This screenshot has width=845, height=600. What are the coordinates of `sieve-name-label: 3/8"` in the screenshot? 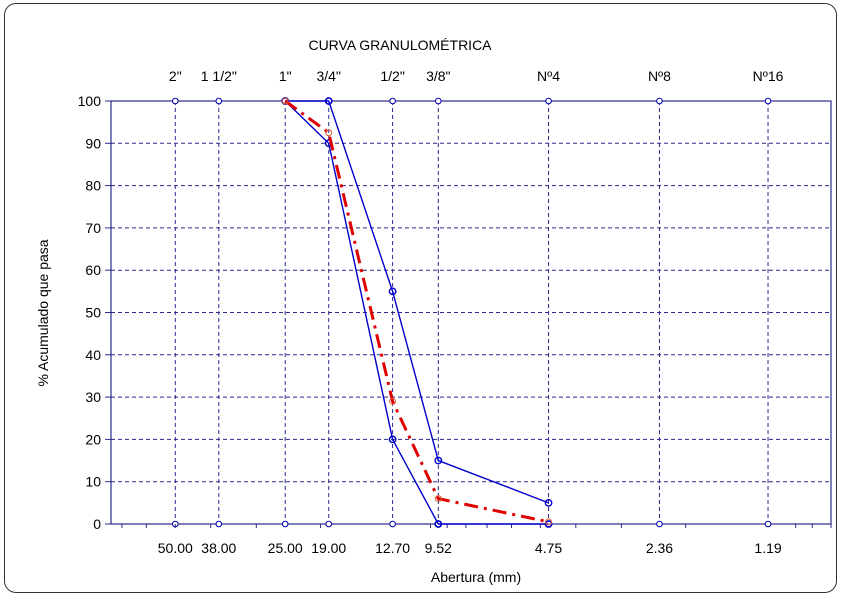 It's located at (438, 76).